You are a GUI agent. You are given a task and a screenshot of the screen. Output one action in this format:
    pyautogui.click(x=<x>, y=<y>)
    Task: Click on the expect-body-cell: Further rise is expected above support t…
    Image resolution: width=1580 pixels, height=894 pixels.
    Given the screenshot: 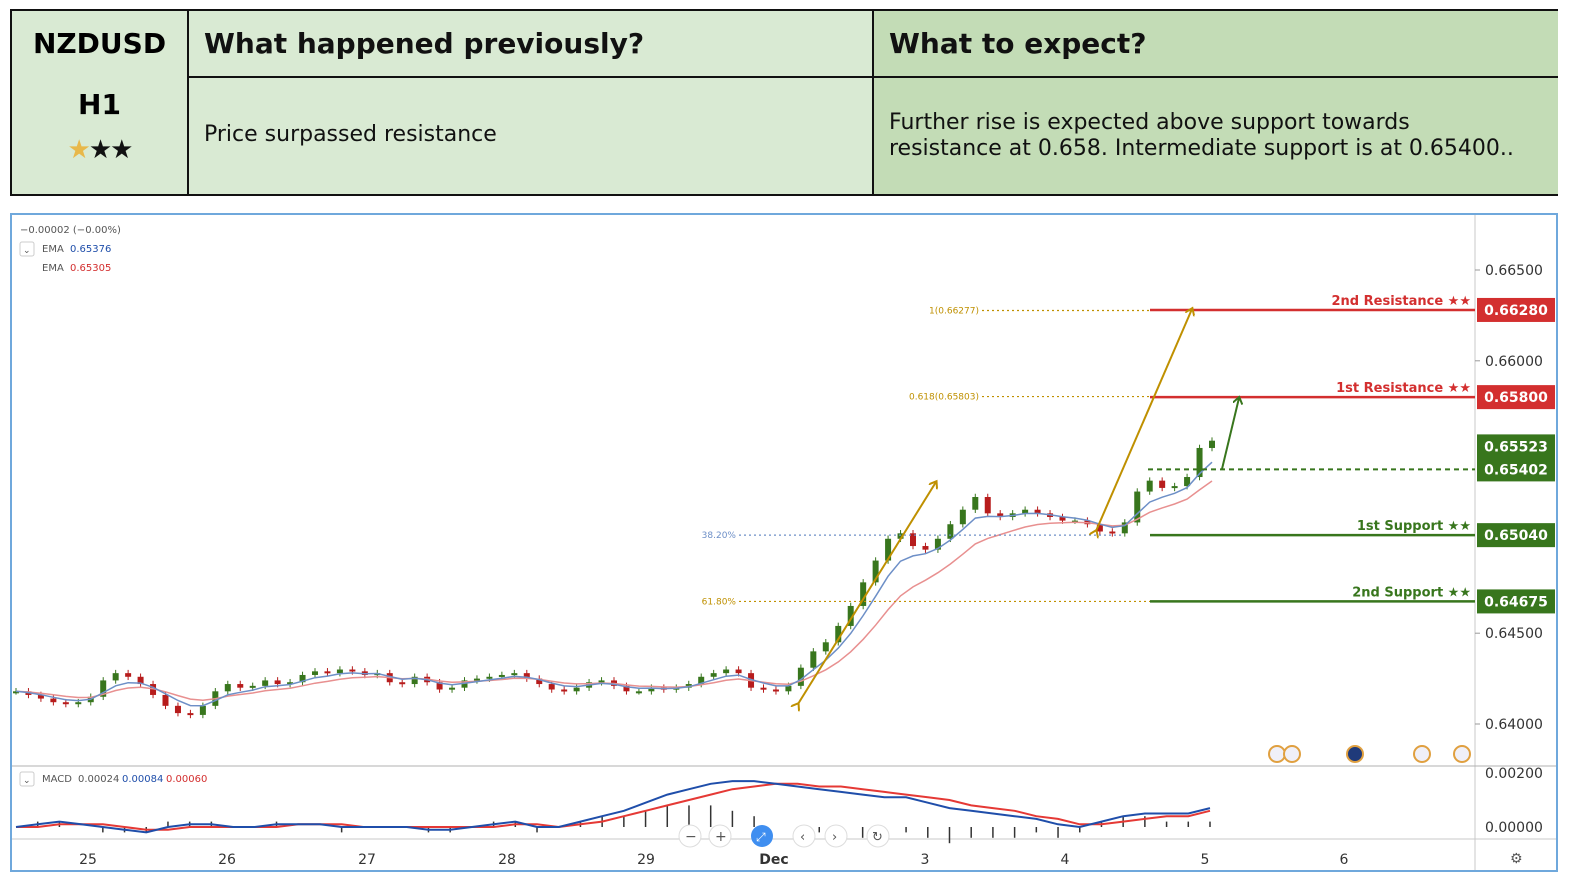 What is the action you would take?
    pyautogui.click(x=1216, y=136)
    